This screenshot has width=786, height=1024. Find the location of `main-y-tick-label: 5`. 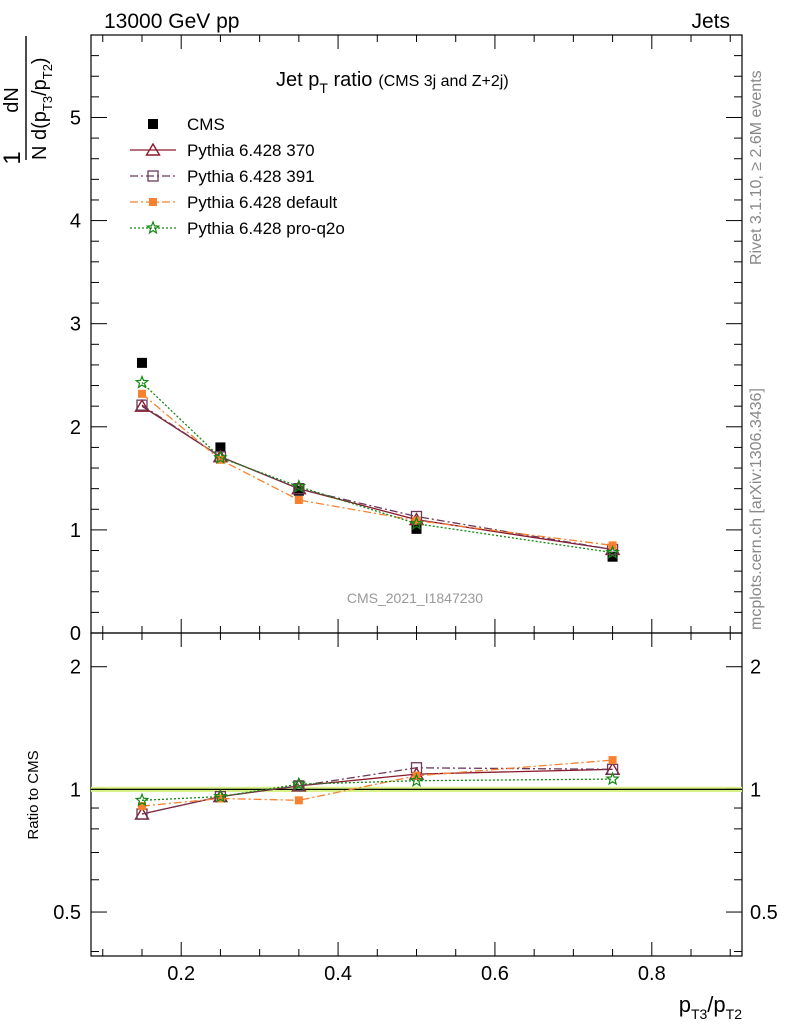

main-y-tick-label: 5 is located at coordinates (75, 118).